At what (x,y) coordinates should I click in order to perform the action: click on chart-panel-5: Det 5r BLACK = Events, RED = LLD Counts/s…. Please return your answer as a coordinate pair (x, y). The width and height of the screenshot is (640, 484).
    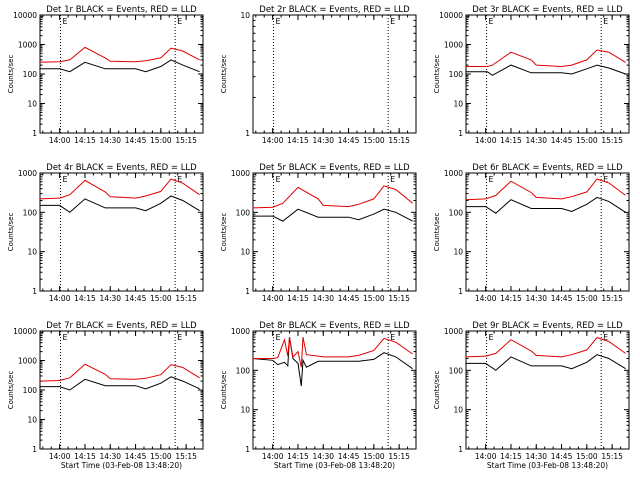
    Looking at the image, I should click on (318, 233).